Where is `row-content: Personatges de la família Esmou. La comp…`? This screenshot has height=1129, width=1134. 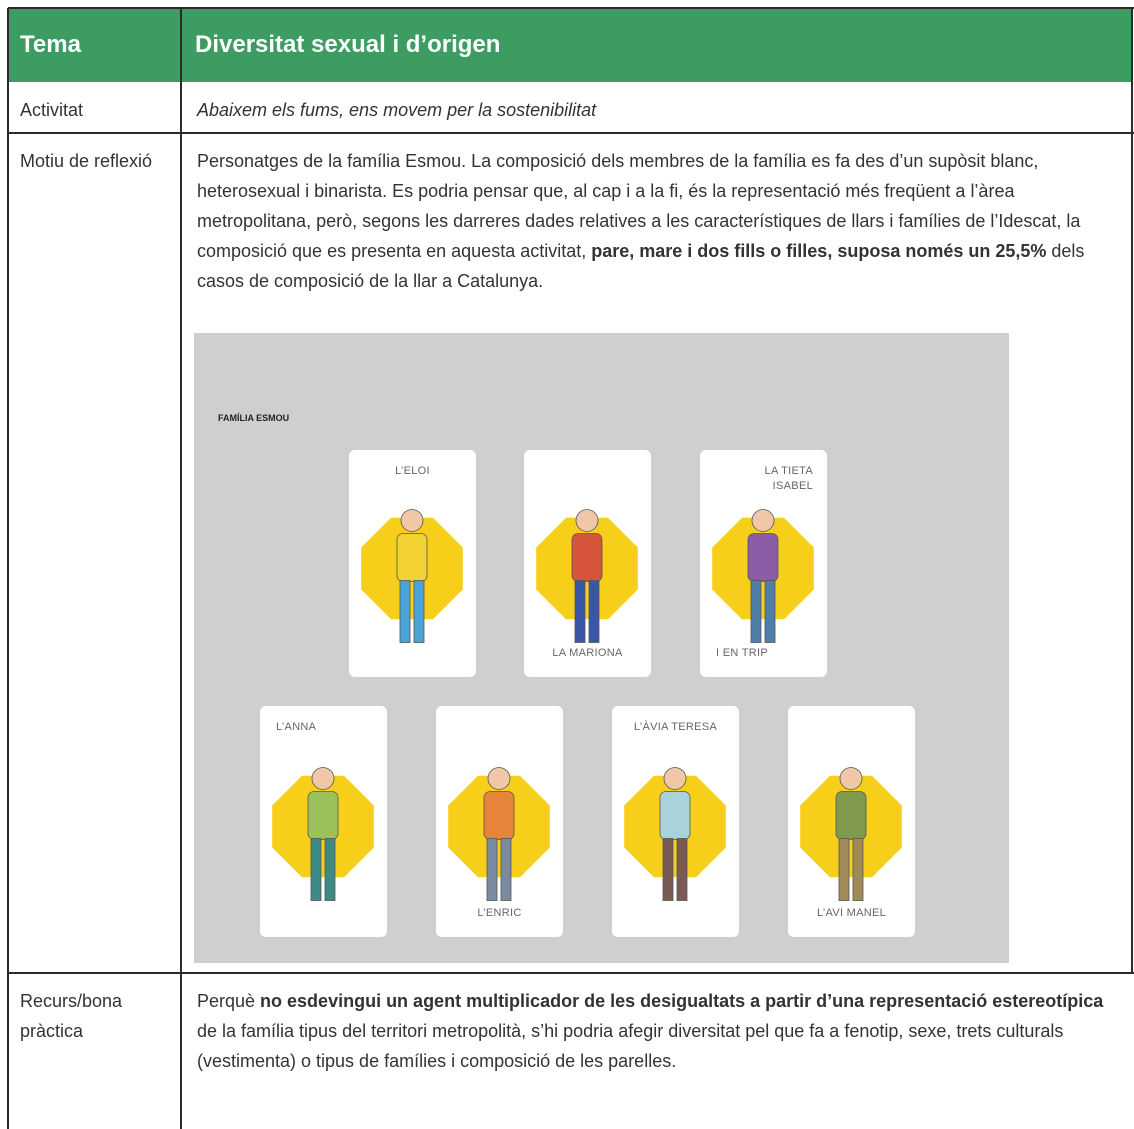
row-content: Personatges de la família Esmou. La comp… is located at coordinates (656, 221).